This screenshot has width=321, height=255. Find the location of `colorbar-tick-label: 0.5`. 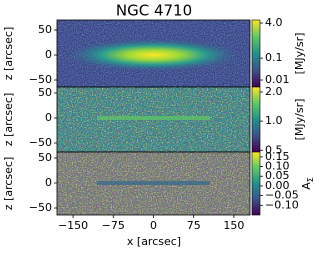

colorbar-tick-label: 0.5 is located at coordinates (274, 149).